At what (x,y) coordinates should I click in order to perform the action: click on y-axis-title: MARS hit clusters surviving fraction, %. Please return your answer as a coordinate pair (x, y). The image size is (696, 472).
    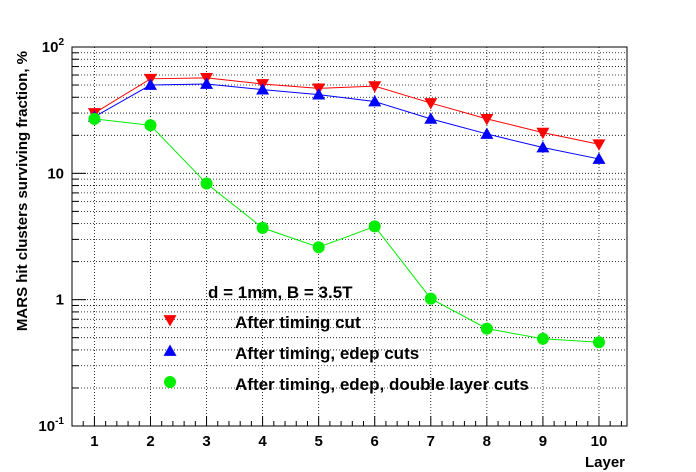
    Looking at the image, I should click on (22, 191).